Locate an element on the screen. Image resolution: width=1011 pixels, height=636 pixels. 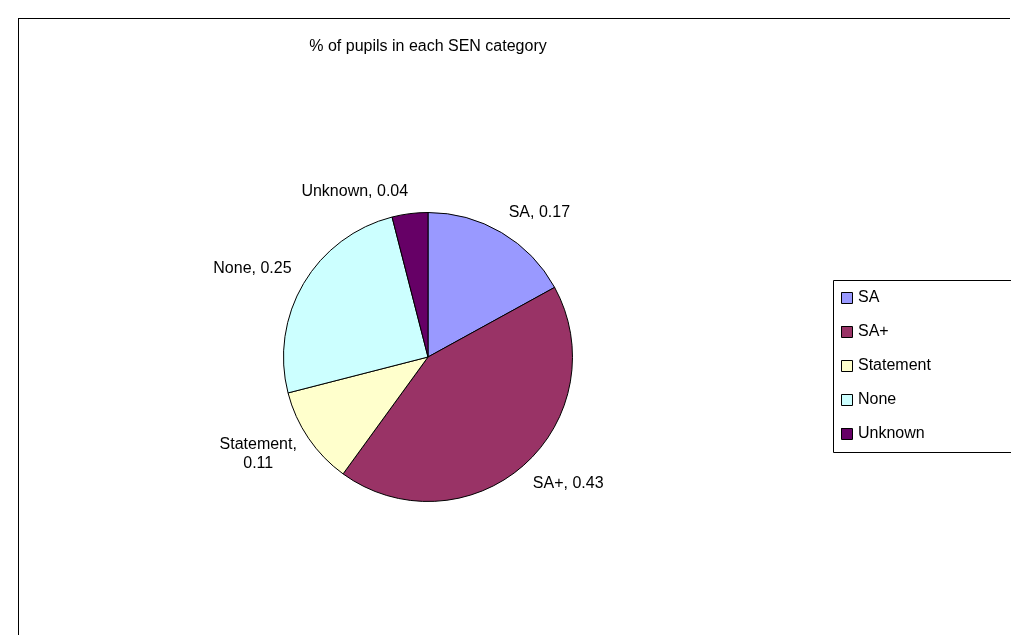
legend-label: None is located at coordinates (877, 399).